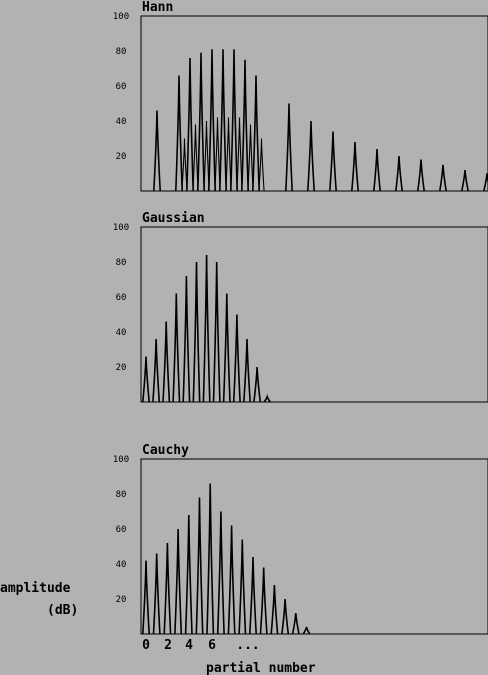 The width and height of the screenshot is (488, 675). I want to click on y-axis-label-line2: (dB), so click(62, 610).